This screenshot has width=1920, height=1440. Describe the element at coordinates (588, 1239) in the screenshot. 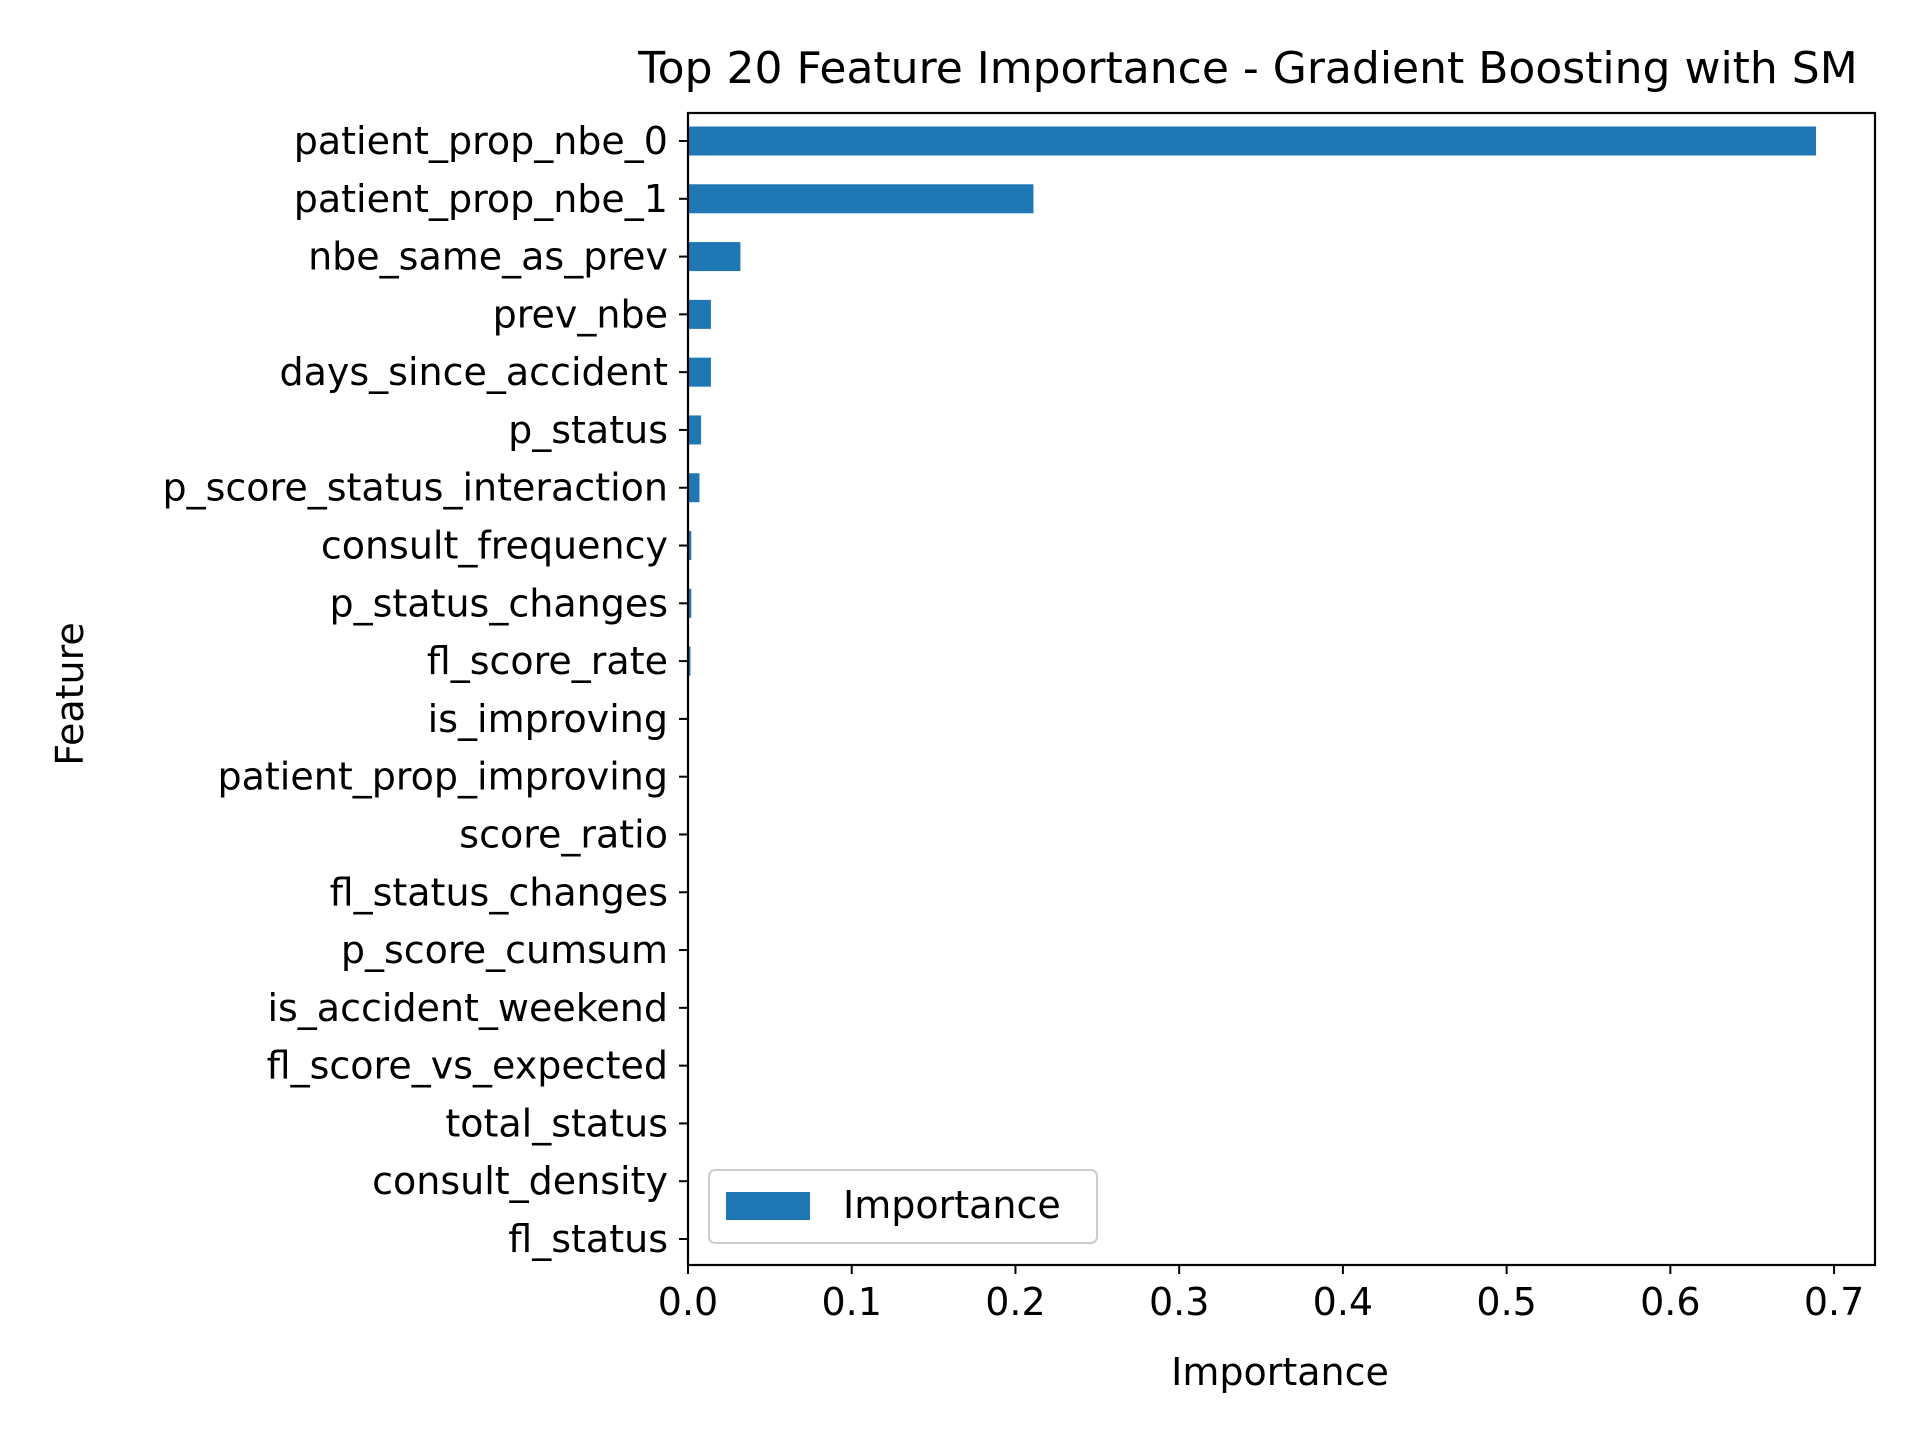

I see `y-tick-label-fl-status: fl_status` at that location.